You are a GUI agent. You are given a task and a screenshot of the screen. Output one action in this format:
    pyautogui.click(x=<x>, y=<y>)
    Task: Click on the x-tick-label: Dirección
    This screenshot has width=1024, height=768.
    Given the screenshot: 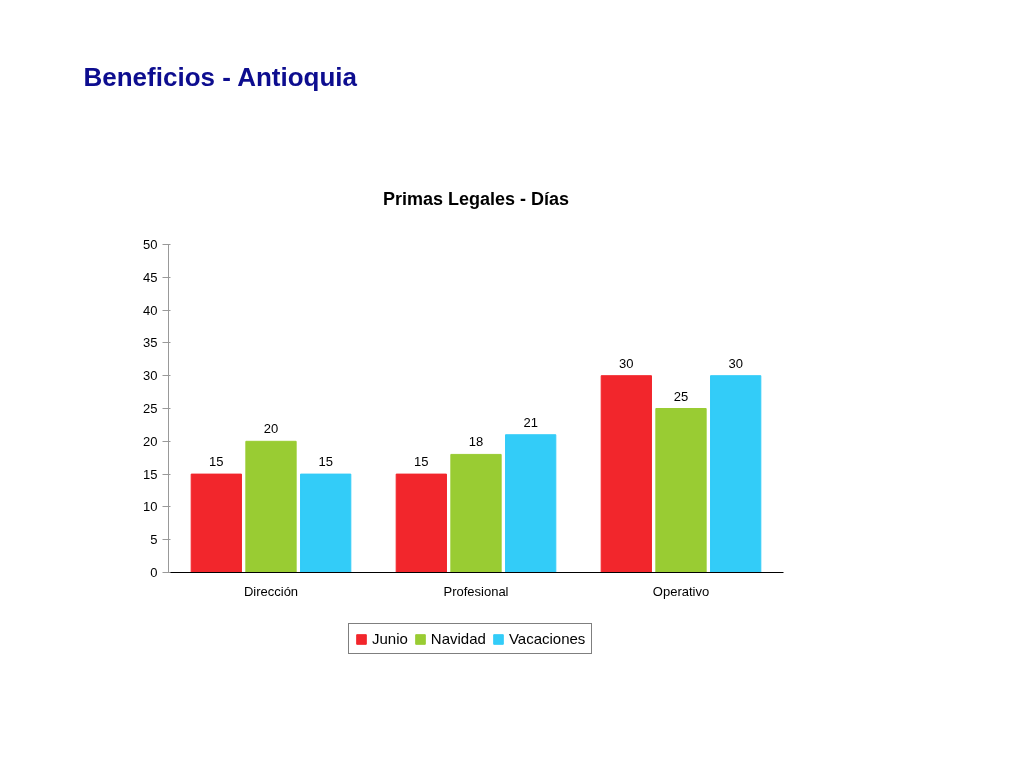 What is the action you would take?
    pyautogui.click(x=271, y=591)
    